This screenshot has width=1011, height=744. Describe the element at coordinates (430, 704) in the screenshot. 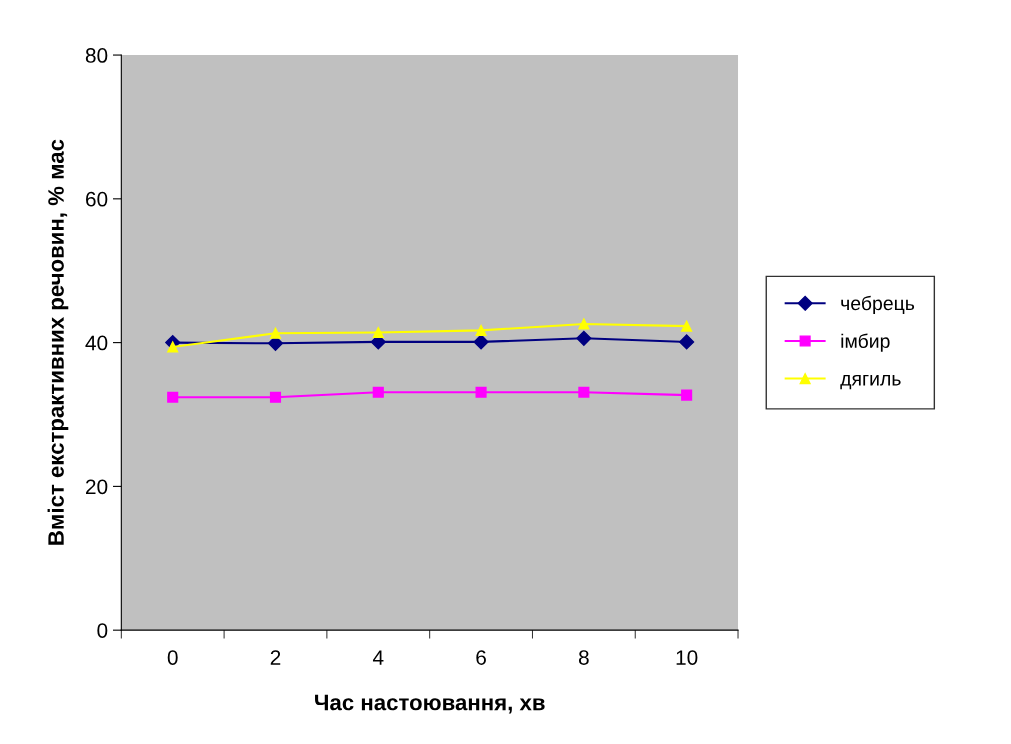

I see `x-axis-title: Час настоювання, хв` at that location.